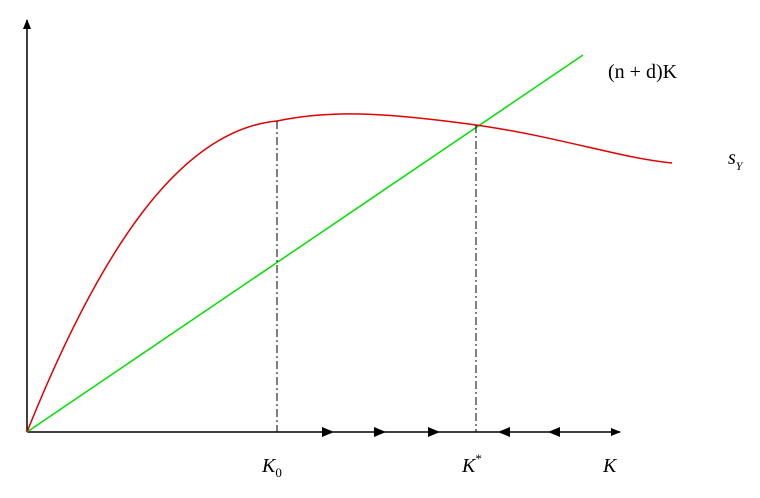  I want to click on curve-label: sY, so click(736, 160).